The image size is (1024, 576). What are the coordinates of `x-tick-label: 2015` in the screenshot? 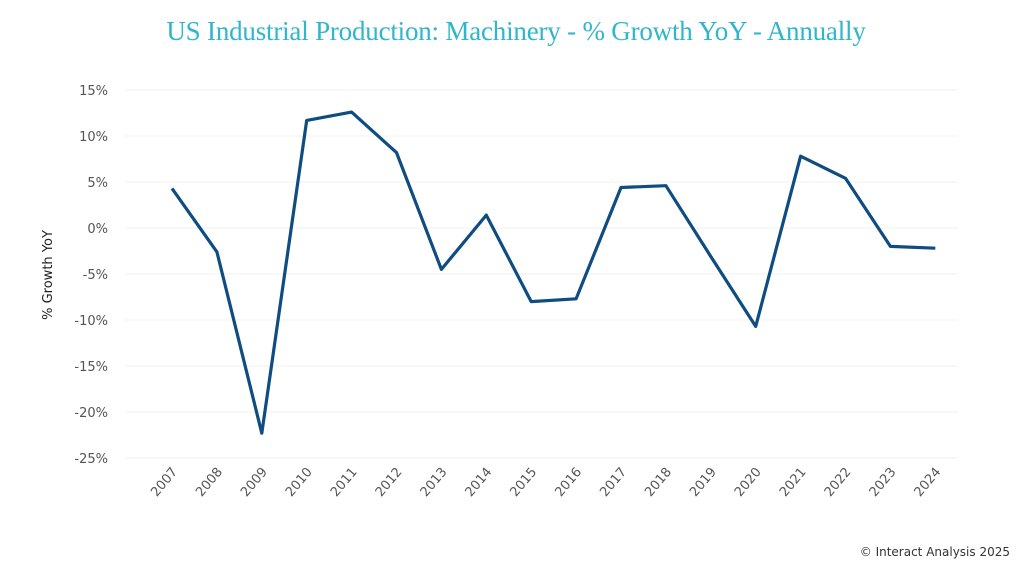 It's located at (524, 482).